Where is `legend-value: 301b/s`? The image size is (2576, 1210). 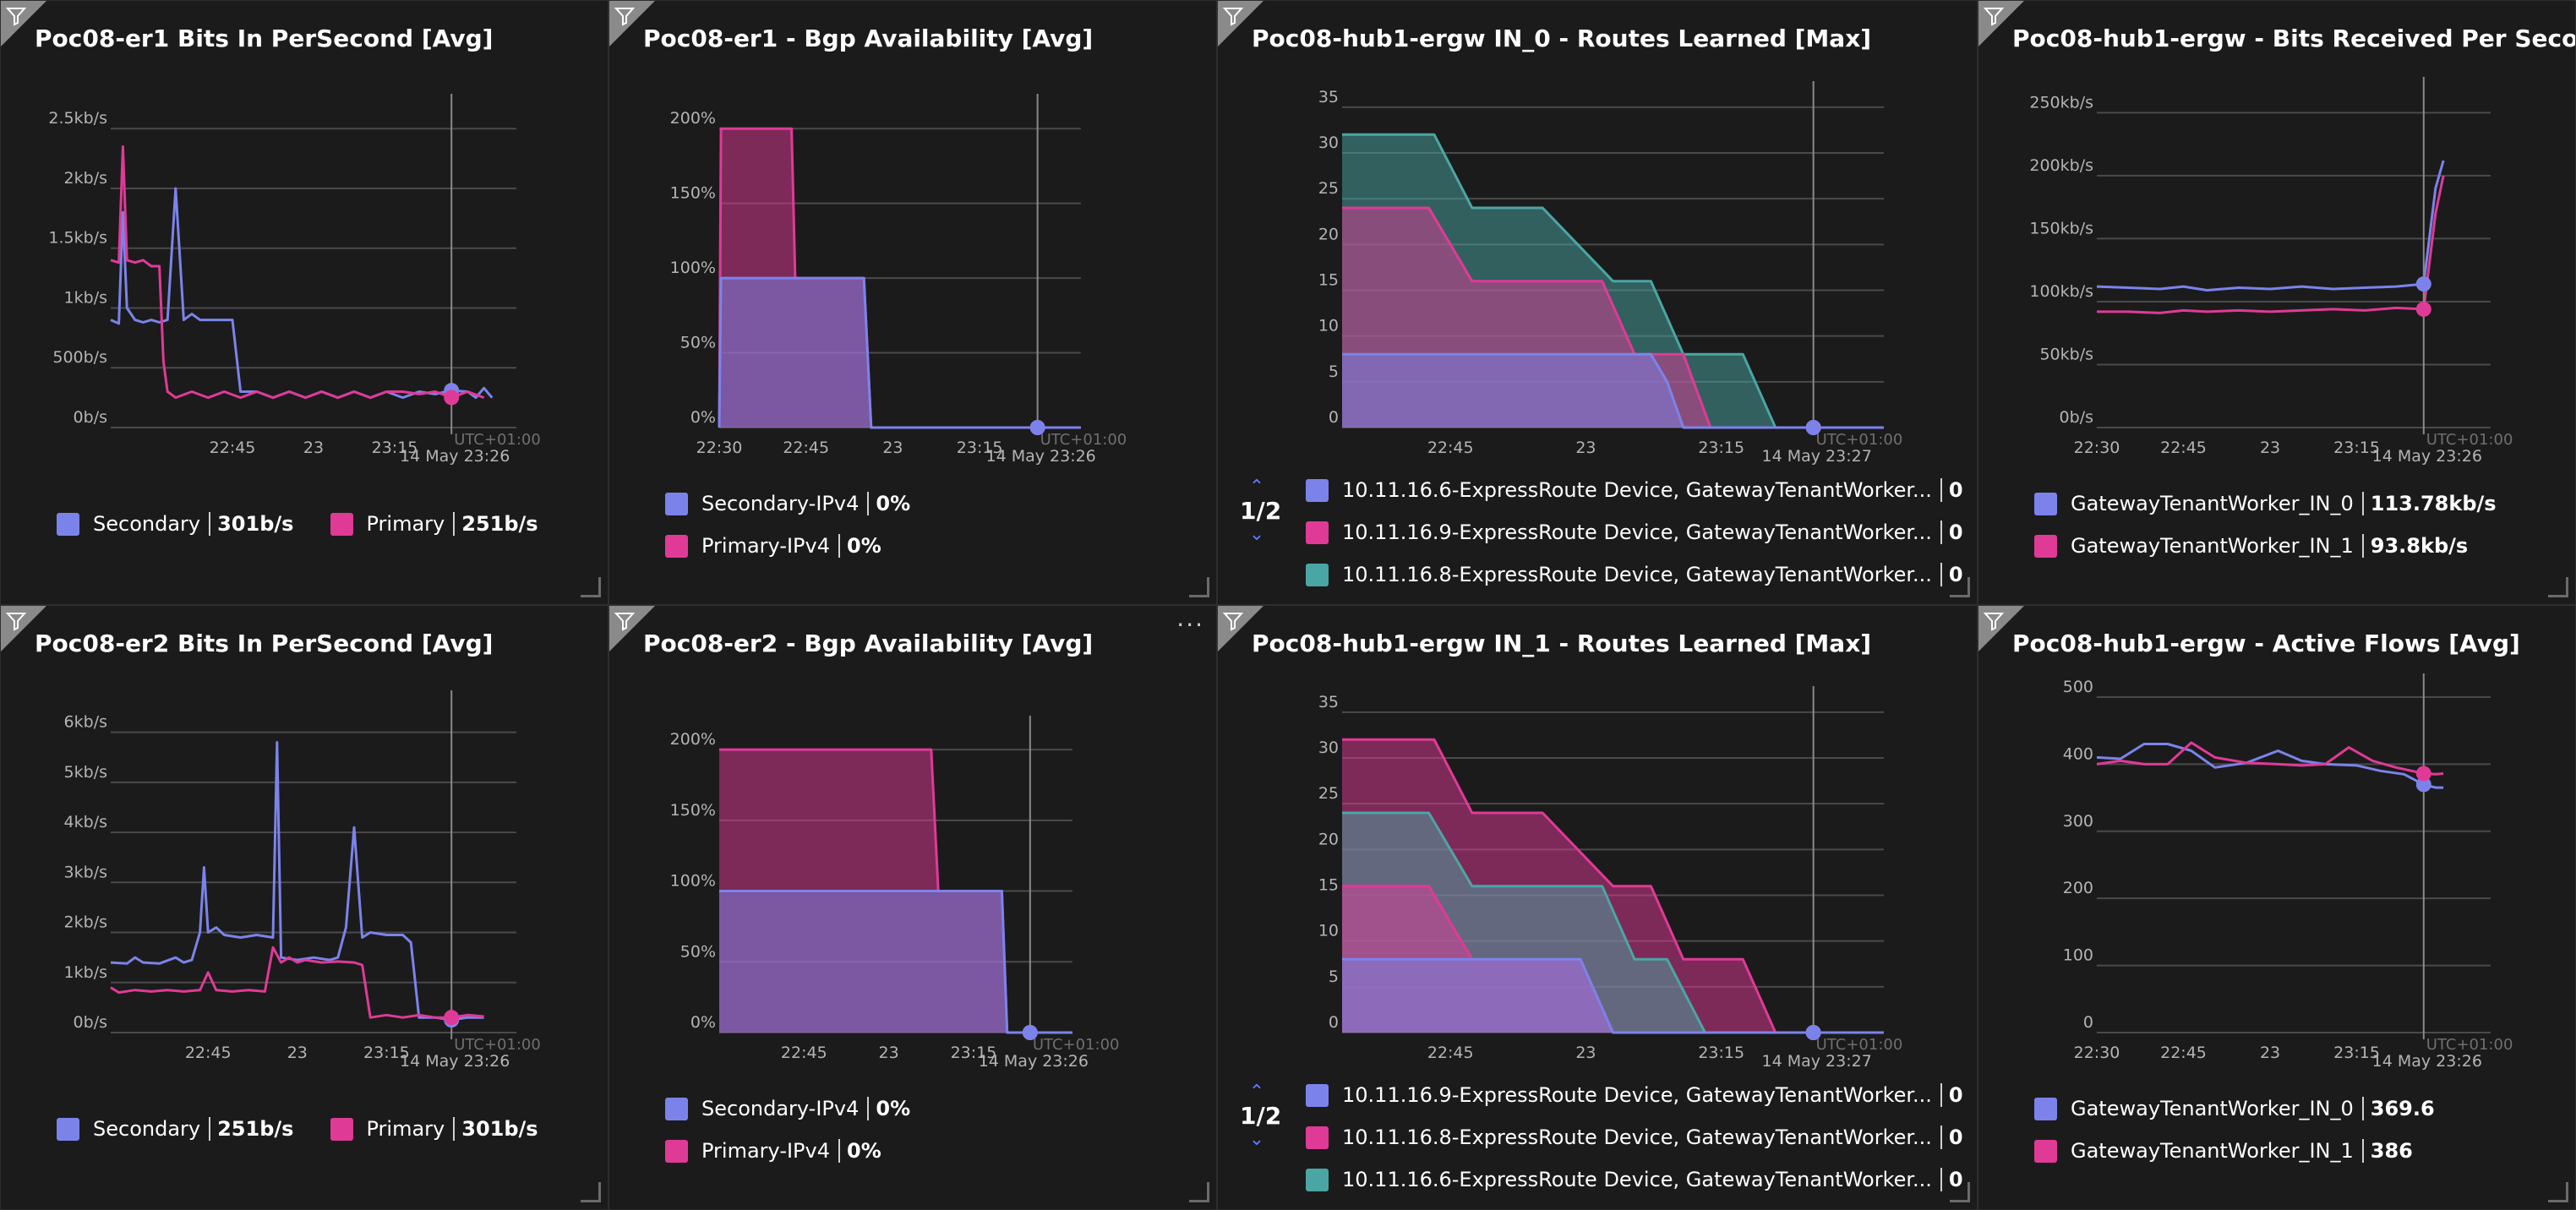 legend-value: 301b/s is located at coordinates (499, 1129).